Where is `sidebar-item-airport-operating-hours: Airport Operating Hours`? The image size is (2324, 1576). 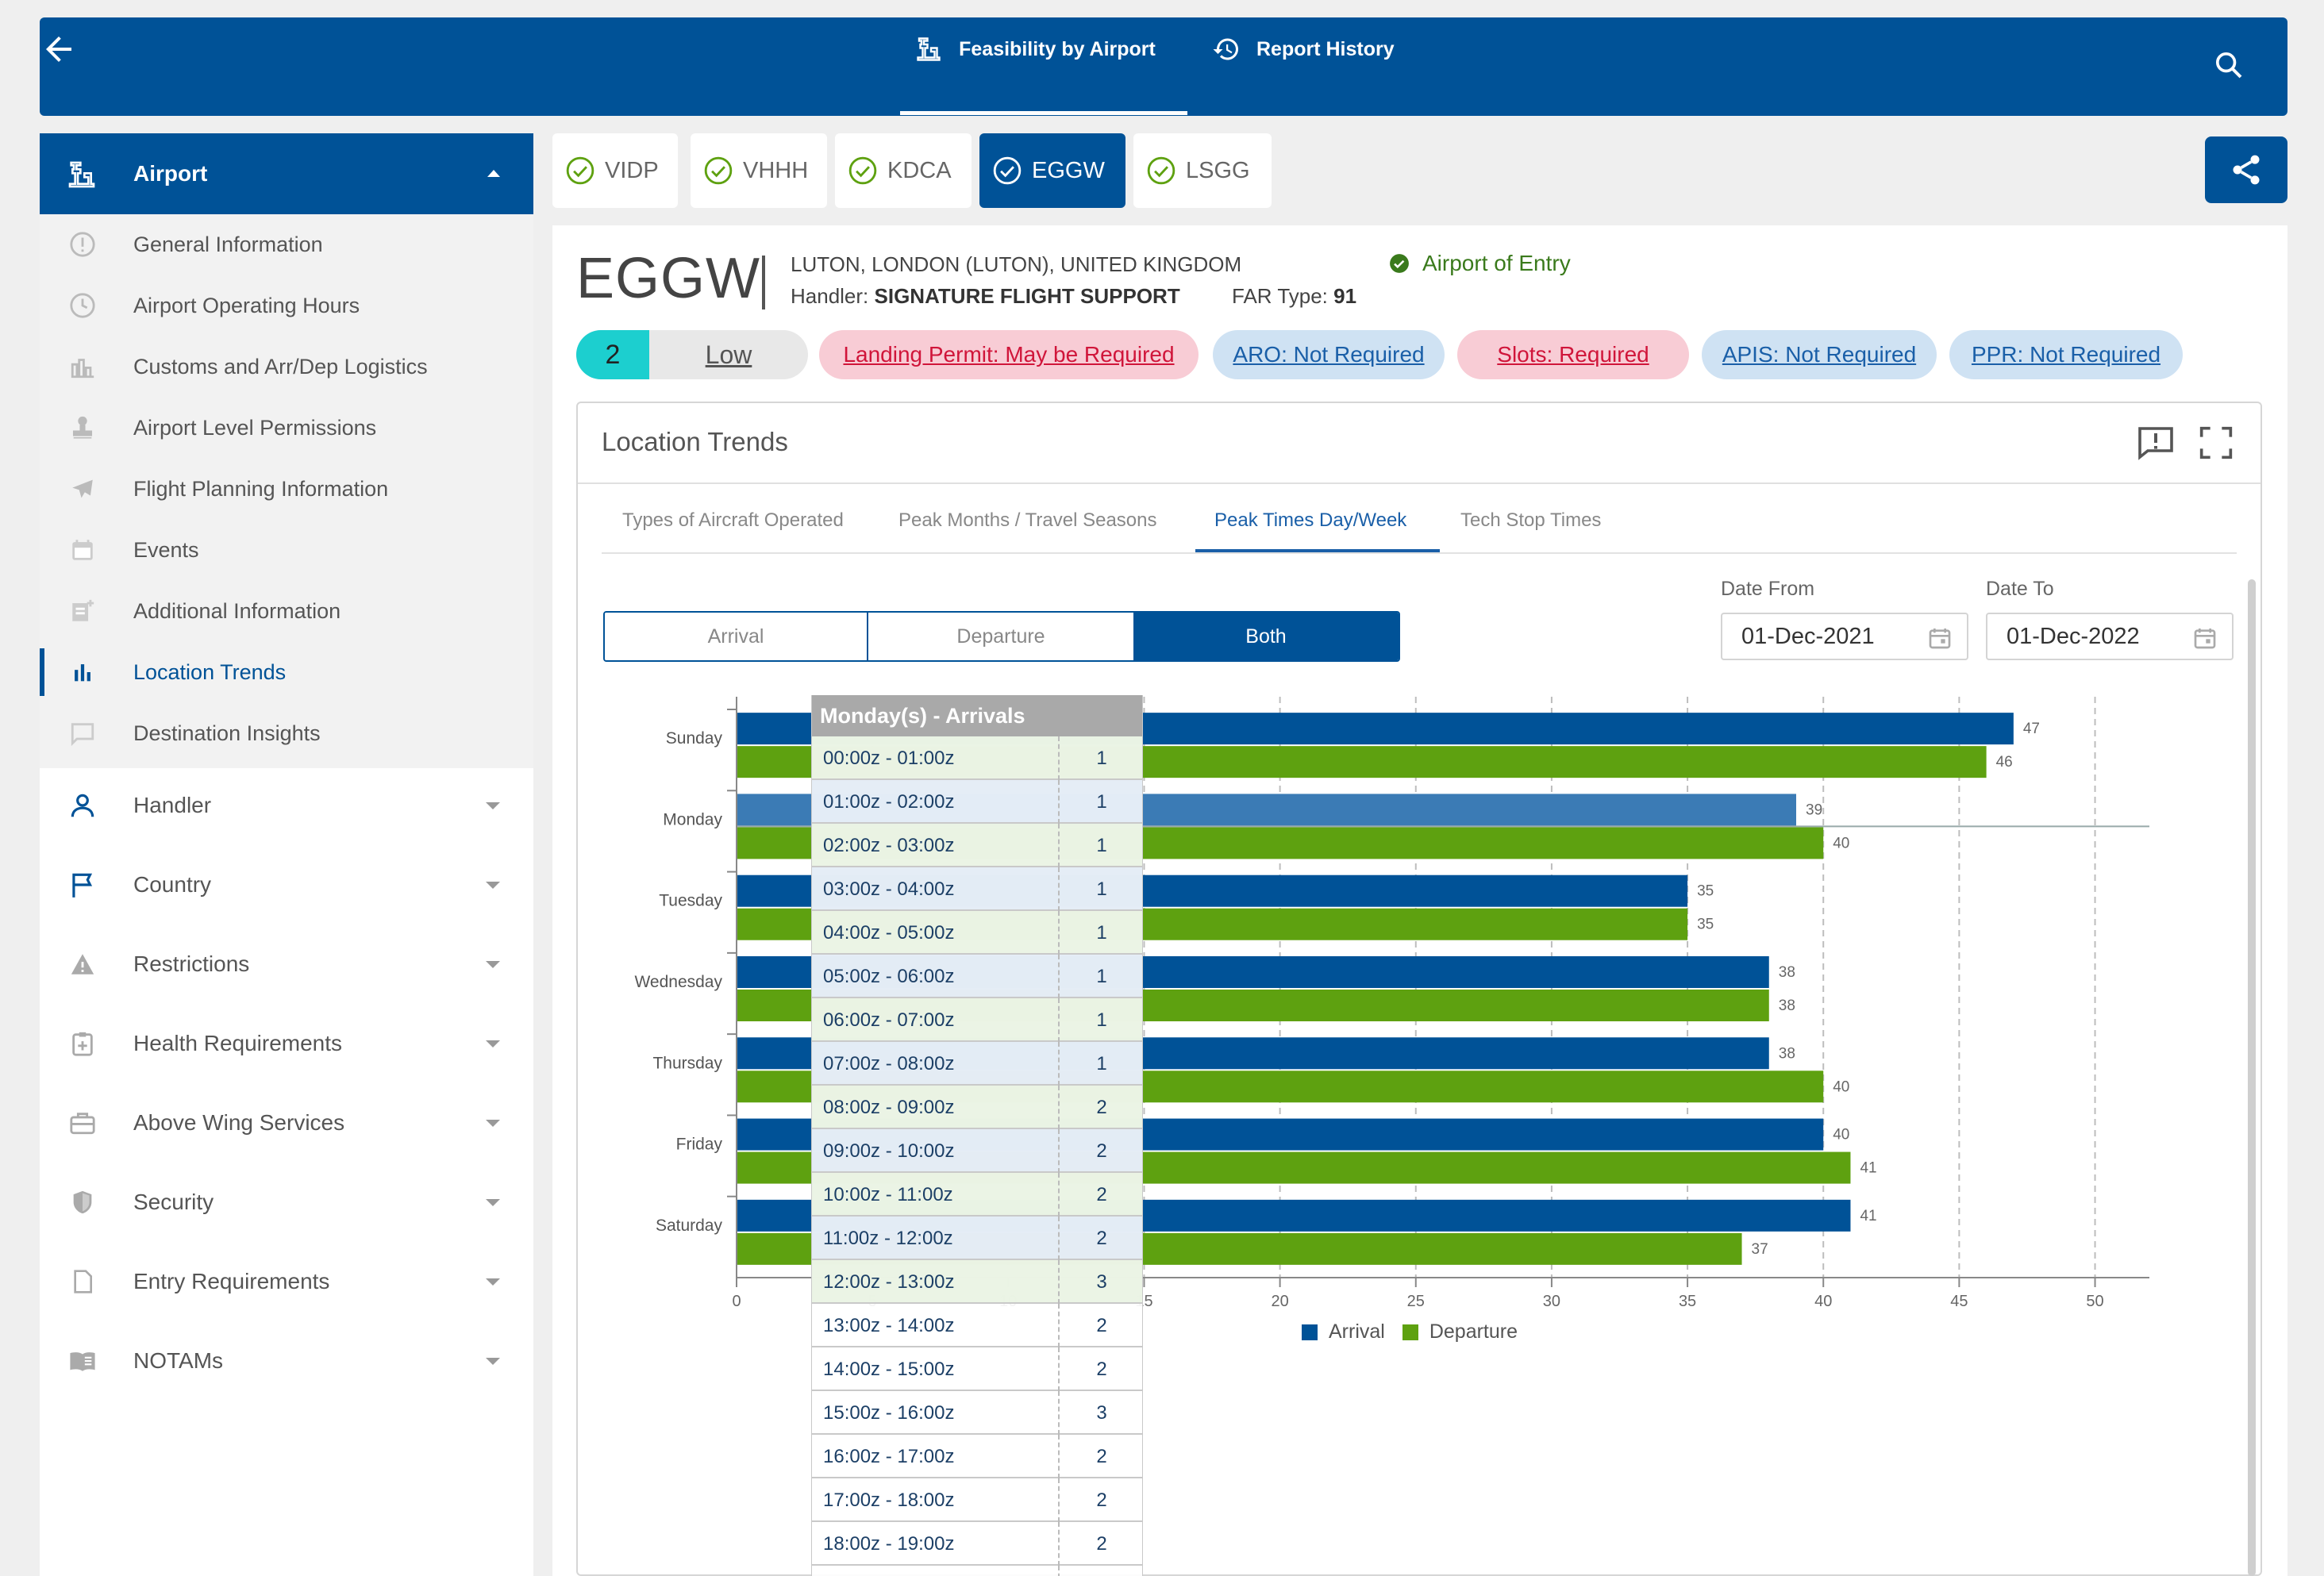
sidebar-item-airport-operating-hours: Airport Operating Hours is located at coordinates (286, 305).